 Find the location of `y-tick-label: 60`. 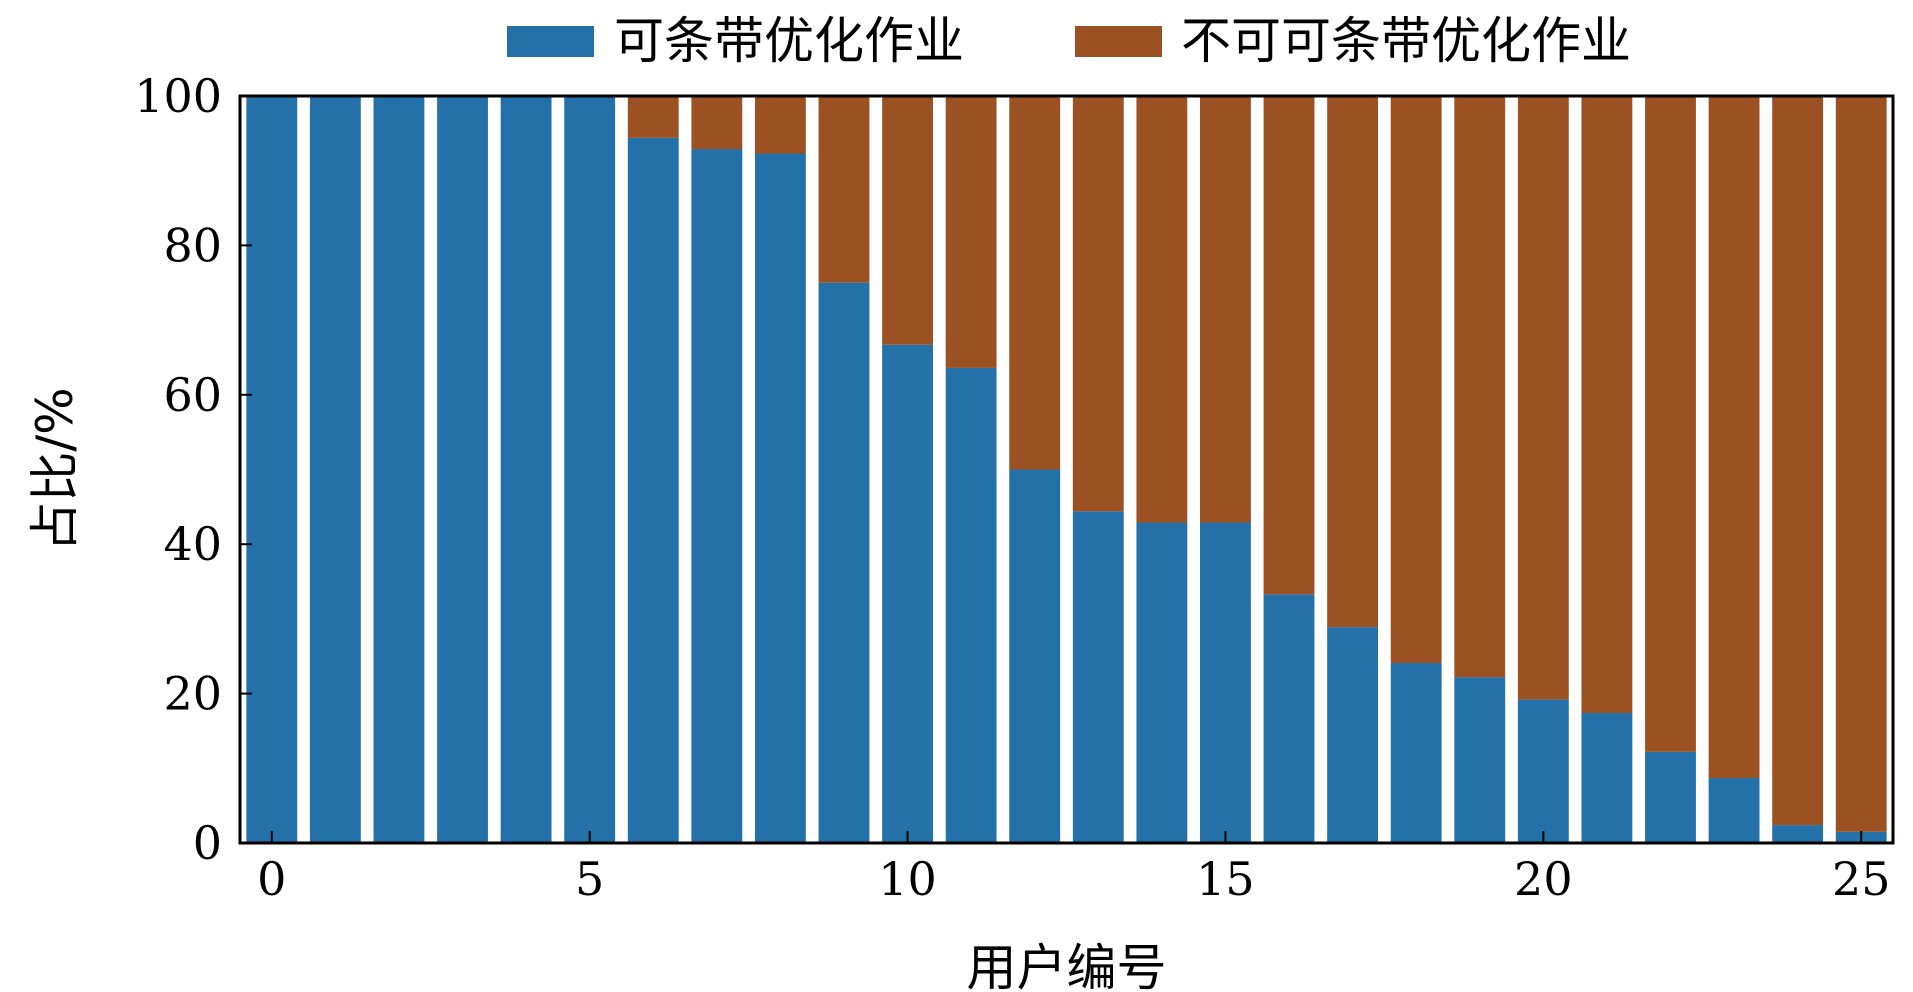

y-tick-label: 60 is located at coordinates (192, 395).